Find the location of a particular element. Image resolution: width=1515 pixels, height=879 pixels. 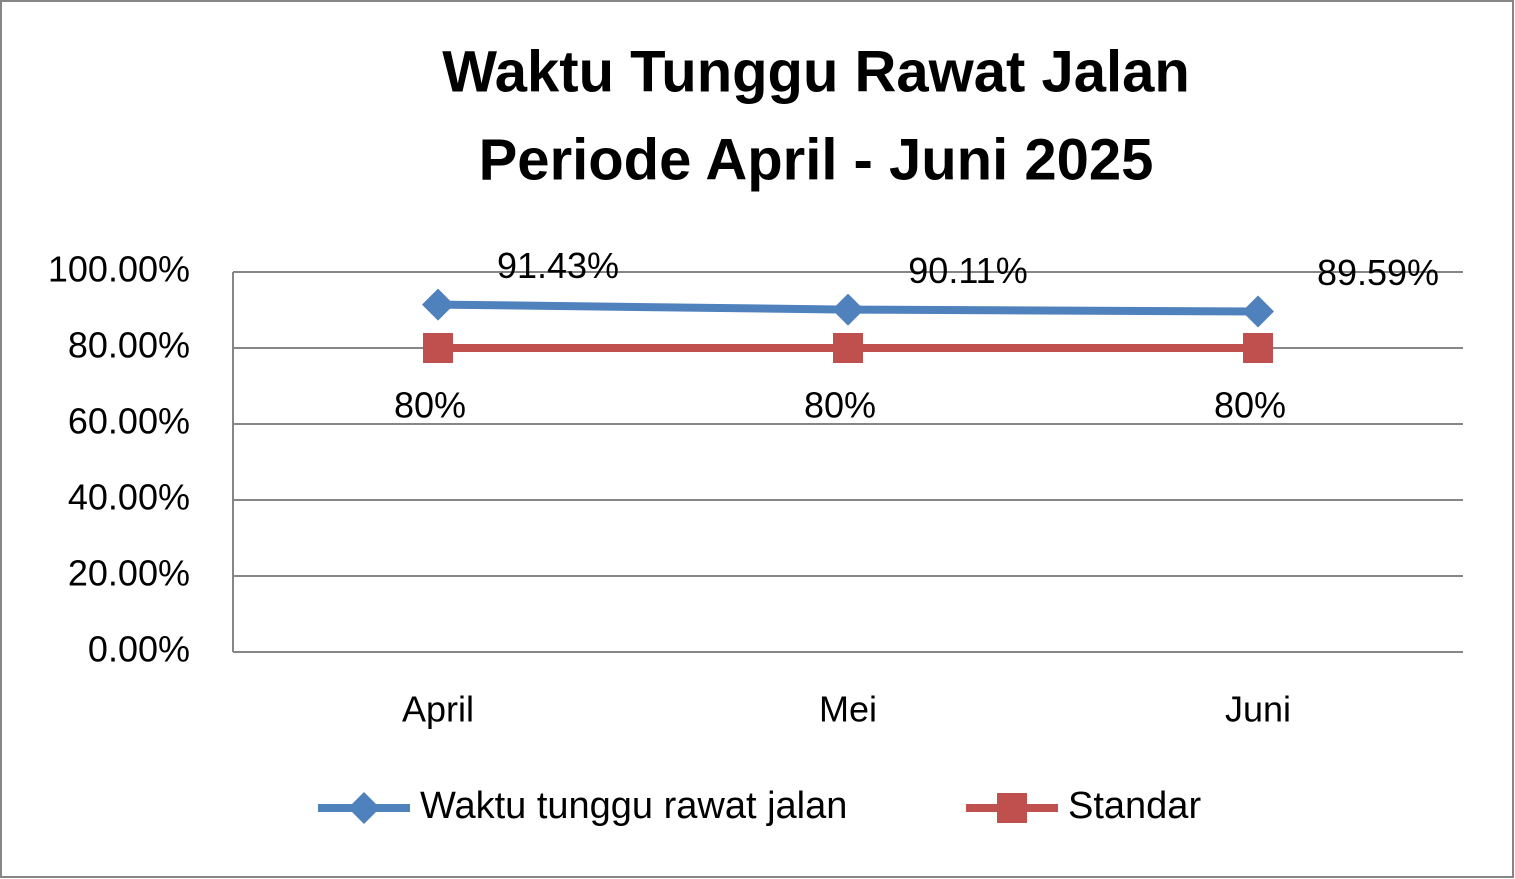

y-tick-label: 60.00% is located at coordinates (129, 421).